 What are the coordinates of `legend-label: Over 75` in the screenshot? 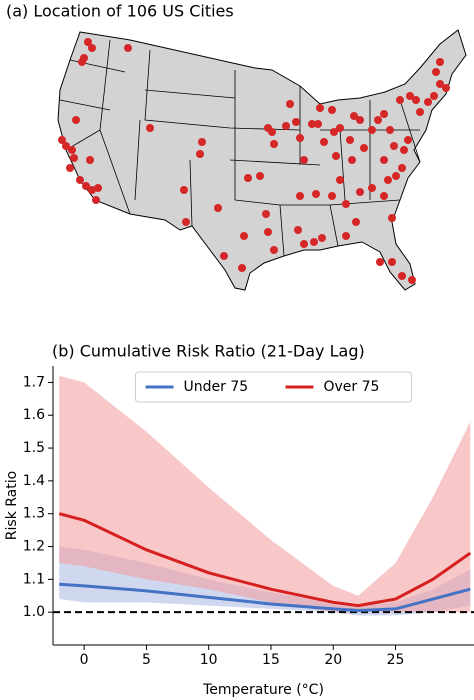 It's located at (352, 387).